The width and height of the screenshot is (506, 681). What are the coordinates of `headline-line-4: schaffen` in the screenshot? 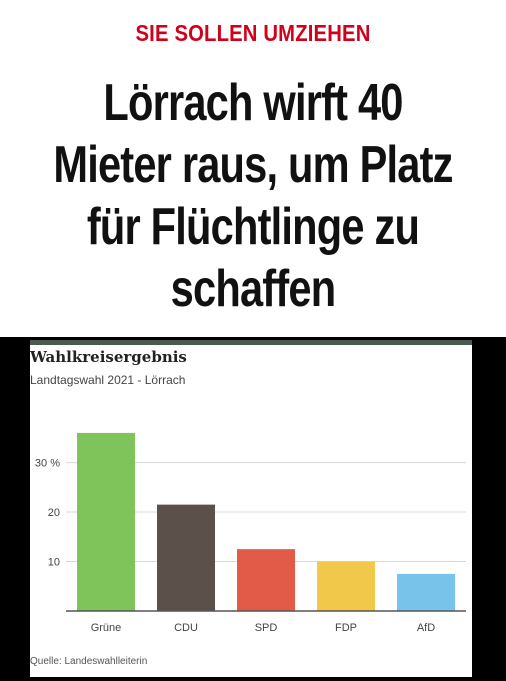 It's located at (253, 289).